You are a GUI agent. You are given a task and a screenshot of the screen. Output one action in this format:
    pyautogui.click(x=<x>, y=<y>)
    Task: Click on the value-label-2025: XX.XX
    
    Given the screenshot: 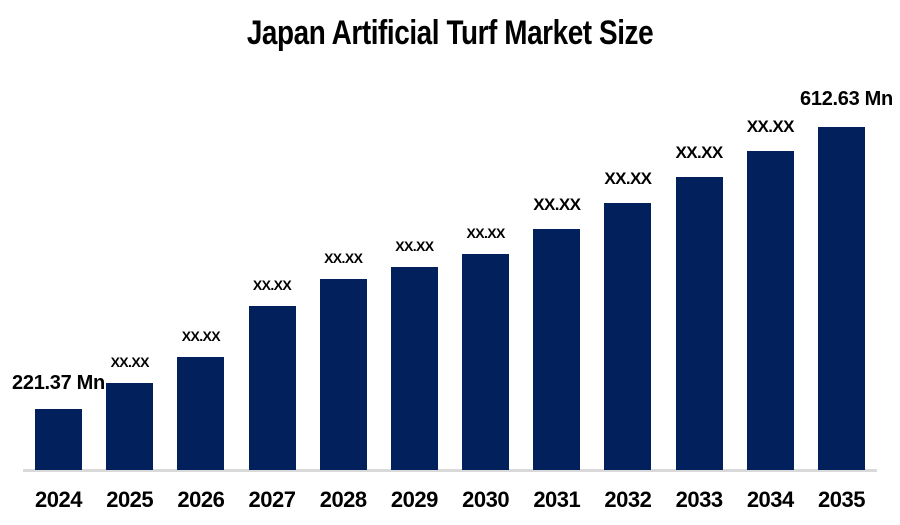 What is the action you would take?
    pyautogui.click(x=130, y=362)
    